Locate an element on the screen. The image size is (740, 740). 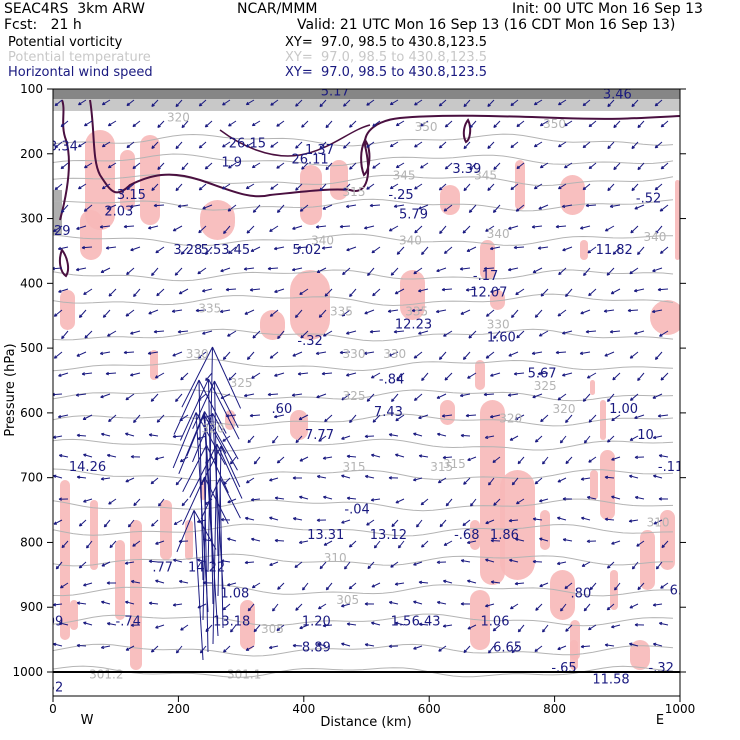
extremum-value-label: -.11 is located at coordinates (670, 467).